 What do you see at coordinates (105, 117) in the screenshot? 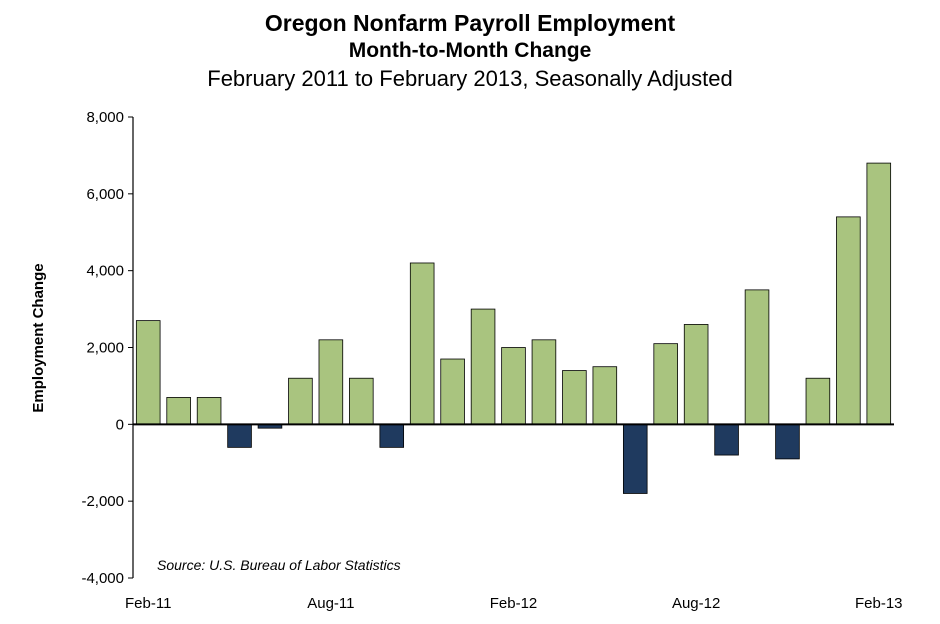
I see `y-tick-label: 8,000` at bounding box center [105, 117].